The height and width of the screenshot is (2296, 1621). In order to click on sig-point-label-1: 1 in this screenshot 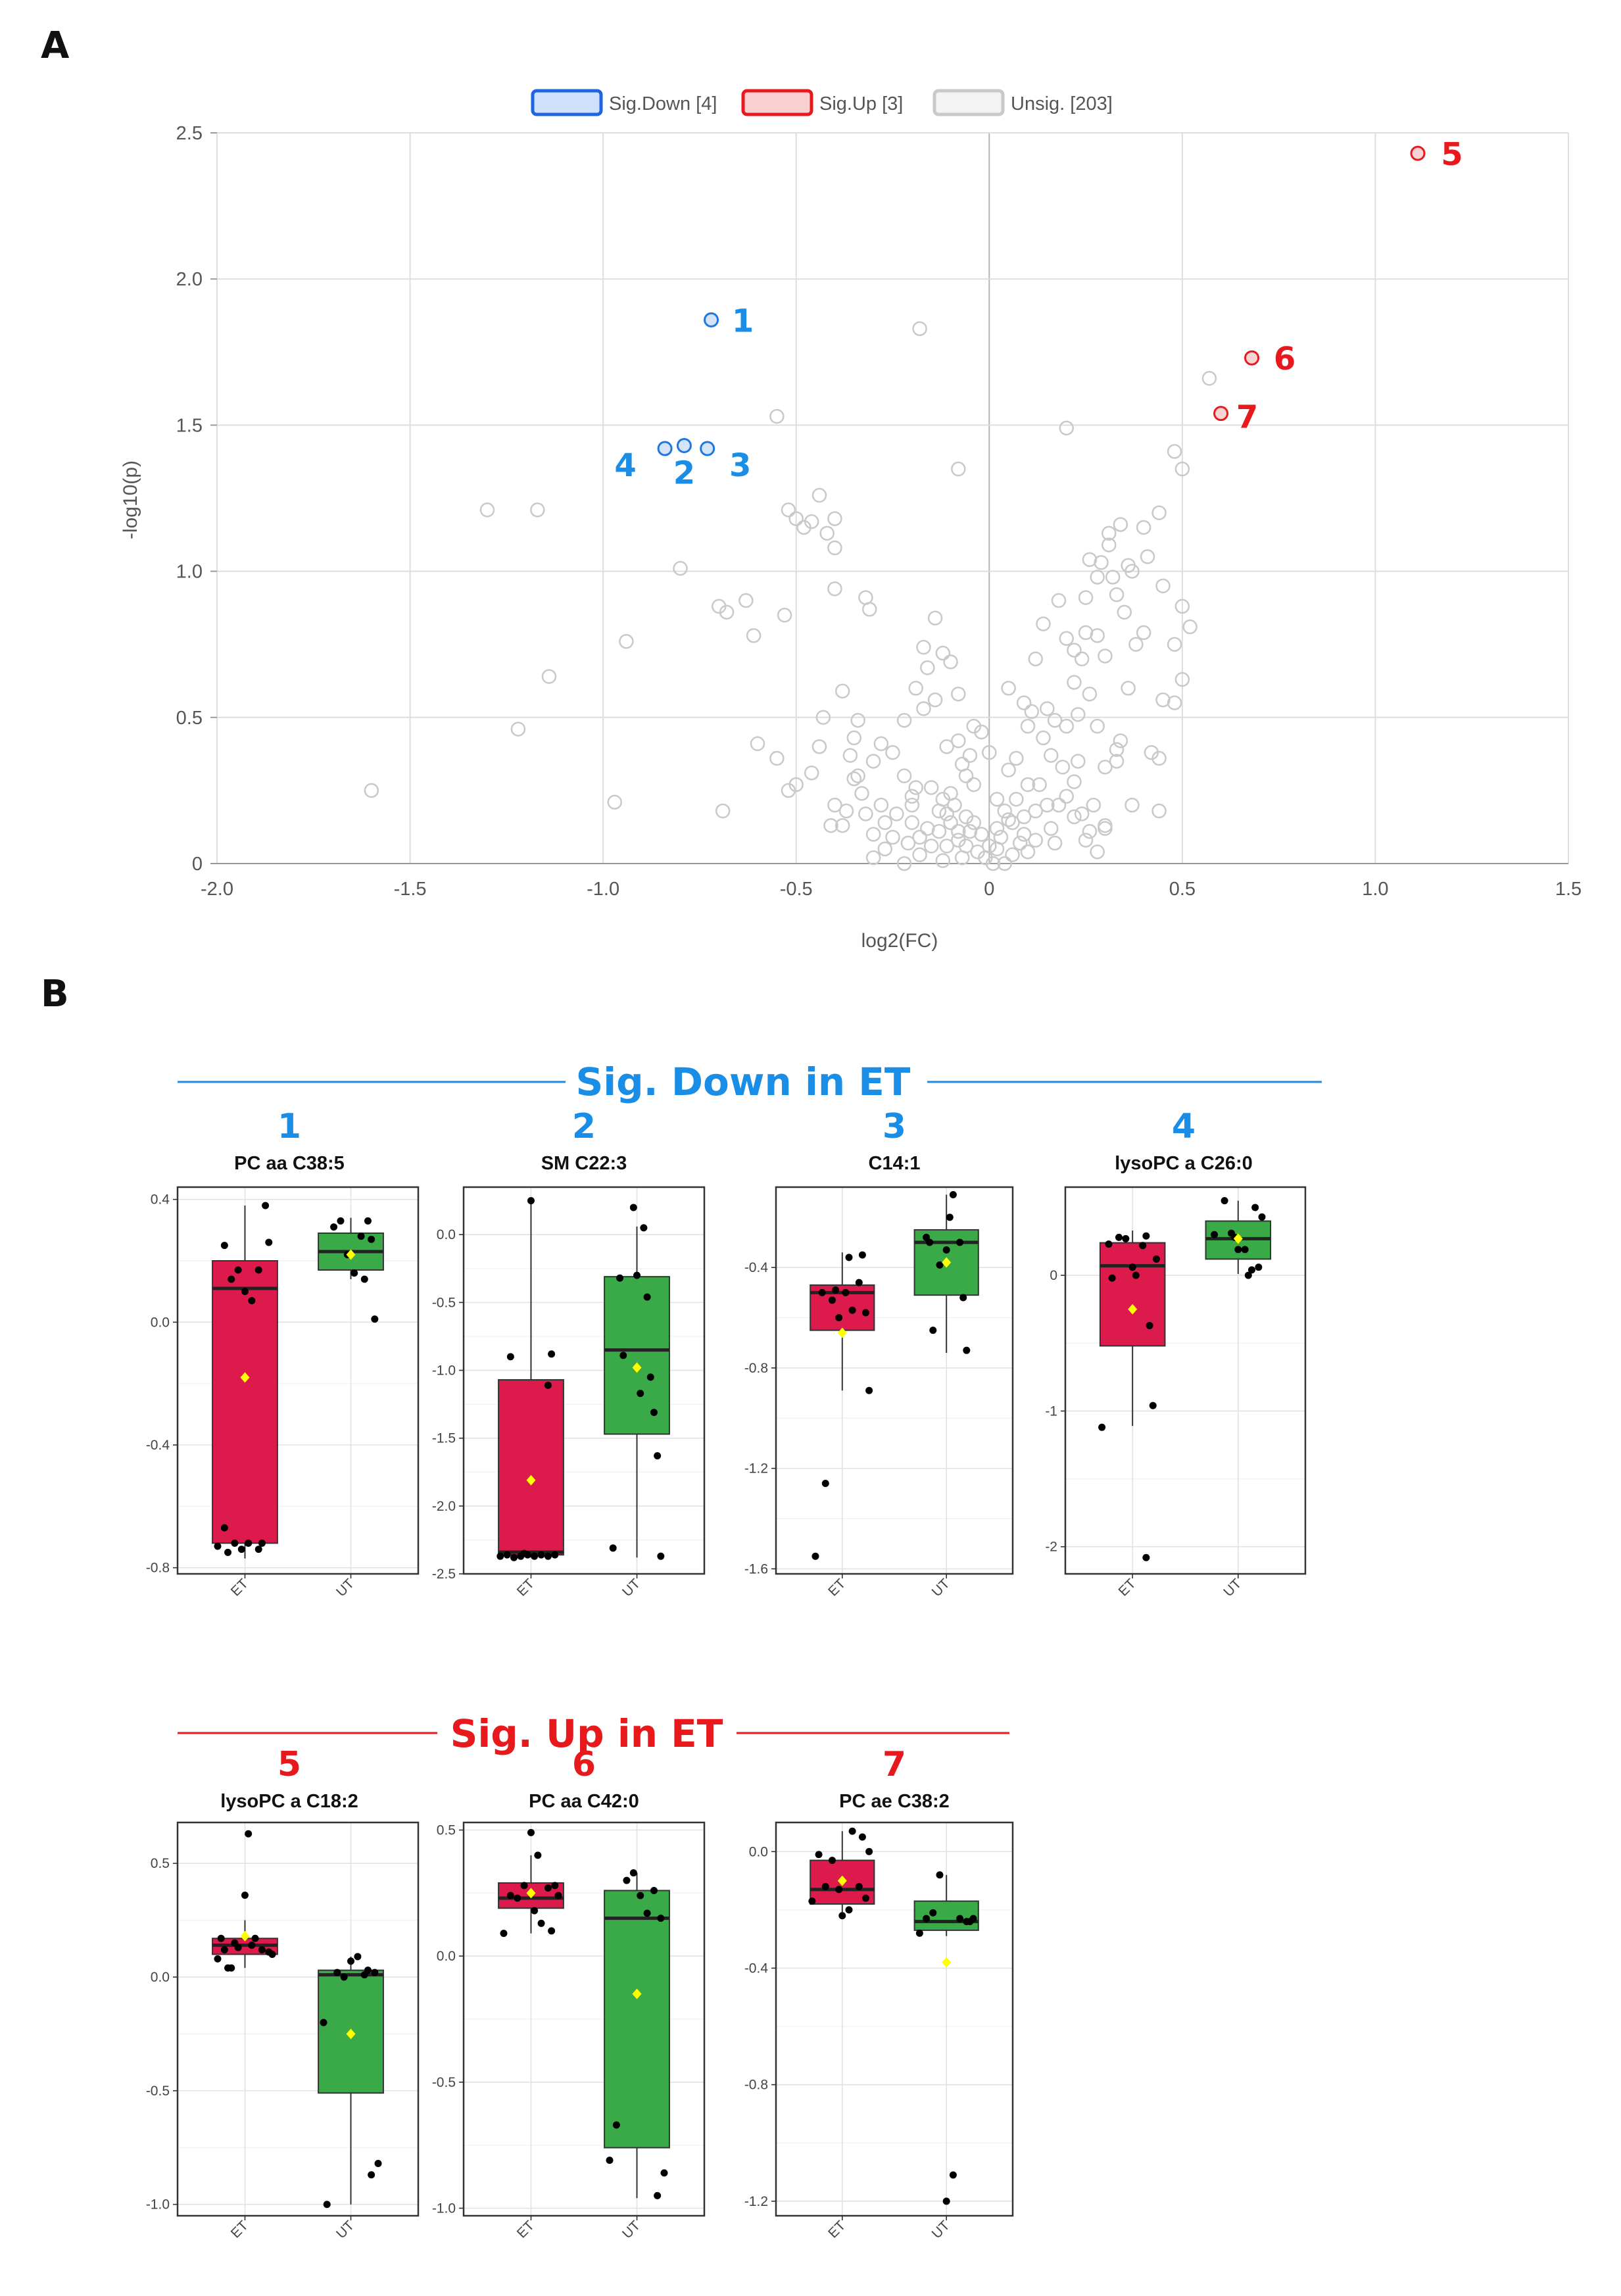, I will do `click(743, 321)`.